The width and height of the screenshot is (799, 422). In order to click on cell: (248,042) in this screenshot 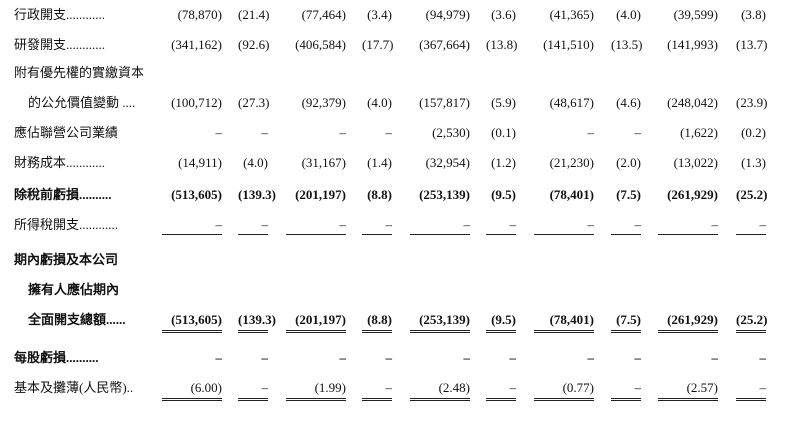, I will do `click(692, 102)`.